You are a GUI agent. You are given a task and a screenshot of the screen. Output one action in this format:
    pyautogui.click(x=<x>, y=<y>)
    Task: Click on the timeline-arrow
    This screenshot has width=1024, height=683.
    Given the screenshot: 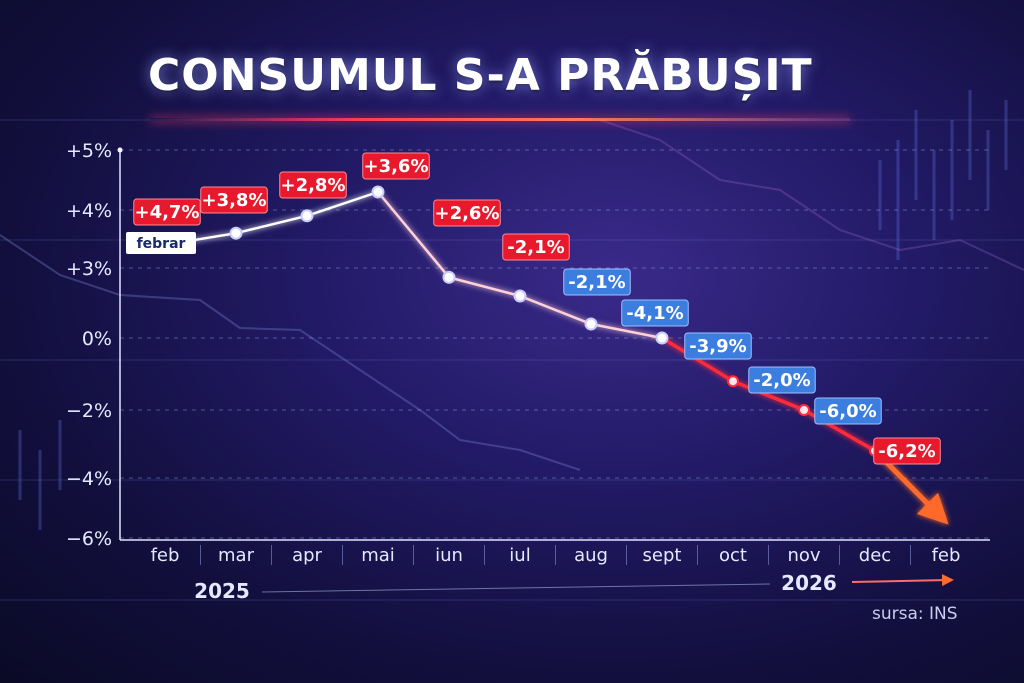 What is the action you would take?
    pyautogui.click(x=902, y=580)
    